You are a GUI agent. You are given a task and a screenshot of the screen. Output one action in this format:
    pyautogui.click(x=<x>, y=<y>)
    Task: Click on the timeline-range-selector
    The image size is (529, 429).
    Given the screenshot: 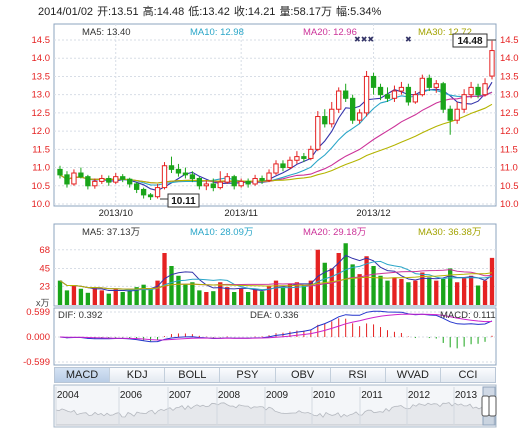 What is the action you would take?
    pyautogui.click(x=489, y=406)
    